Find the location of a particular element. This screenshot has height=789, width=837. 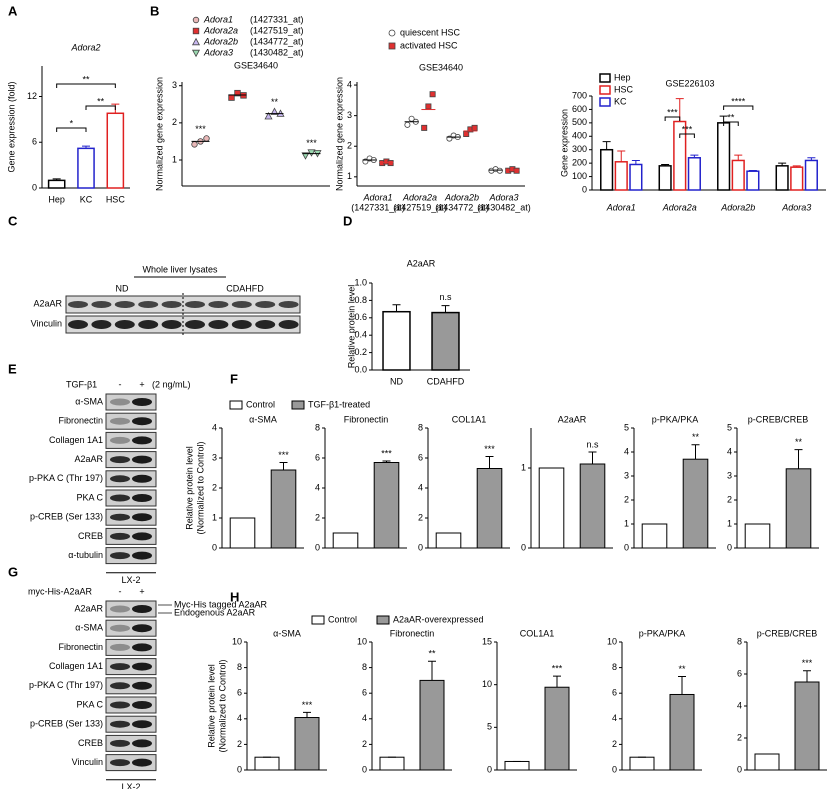

panel-letter: E is located at coordinates (12, 368).